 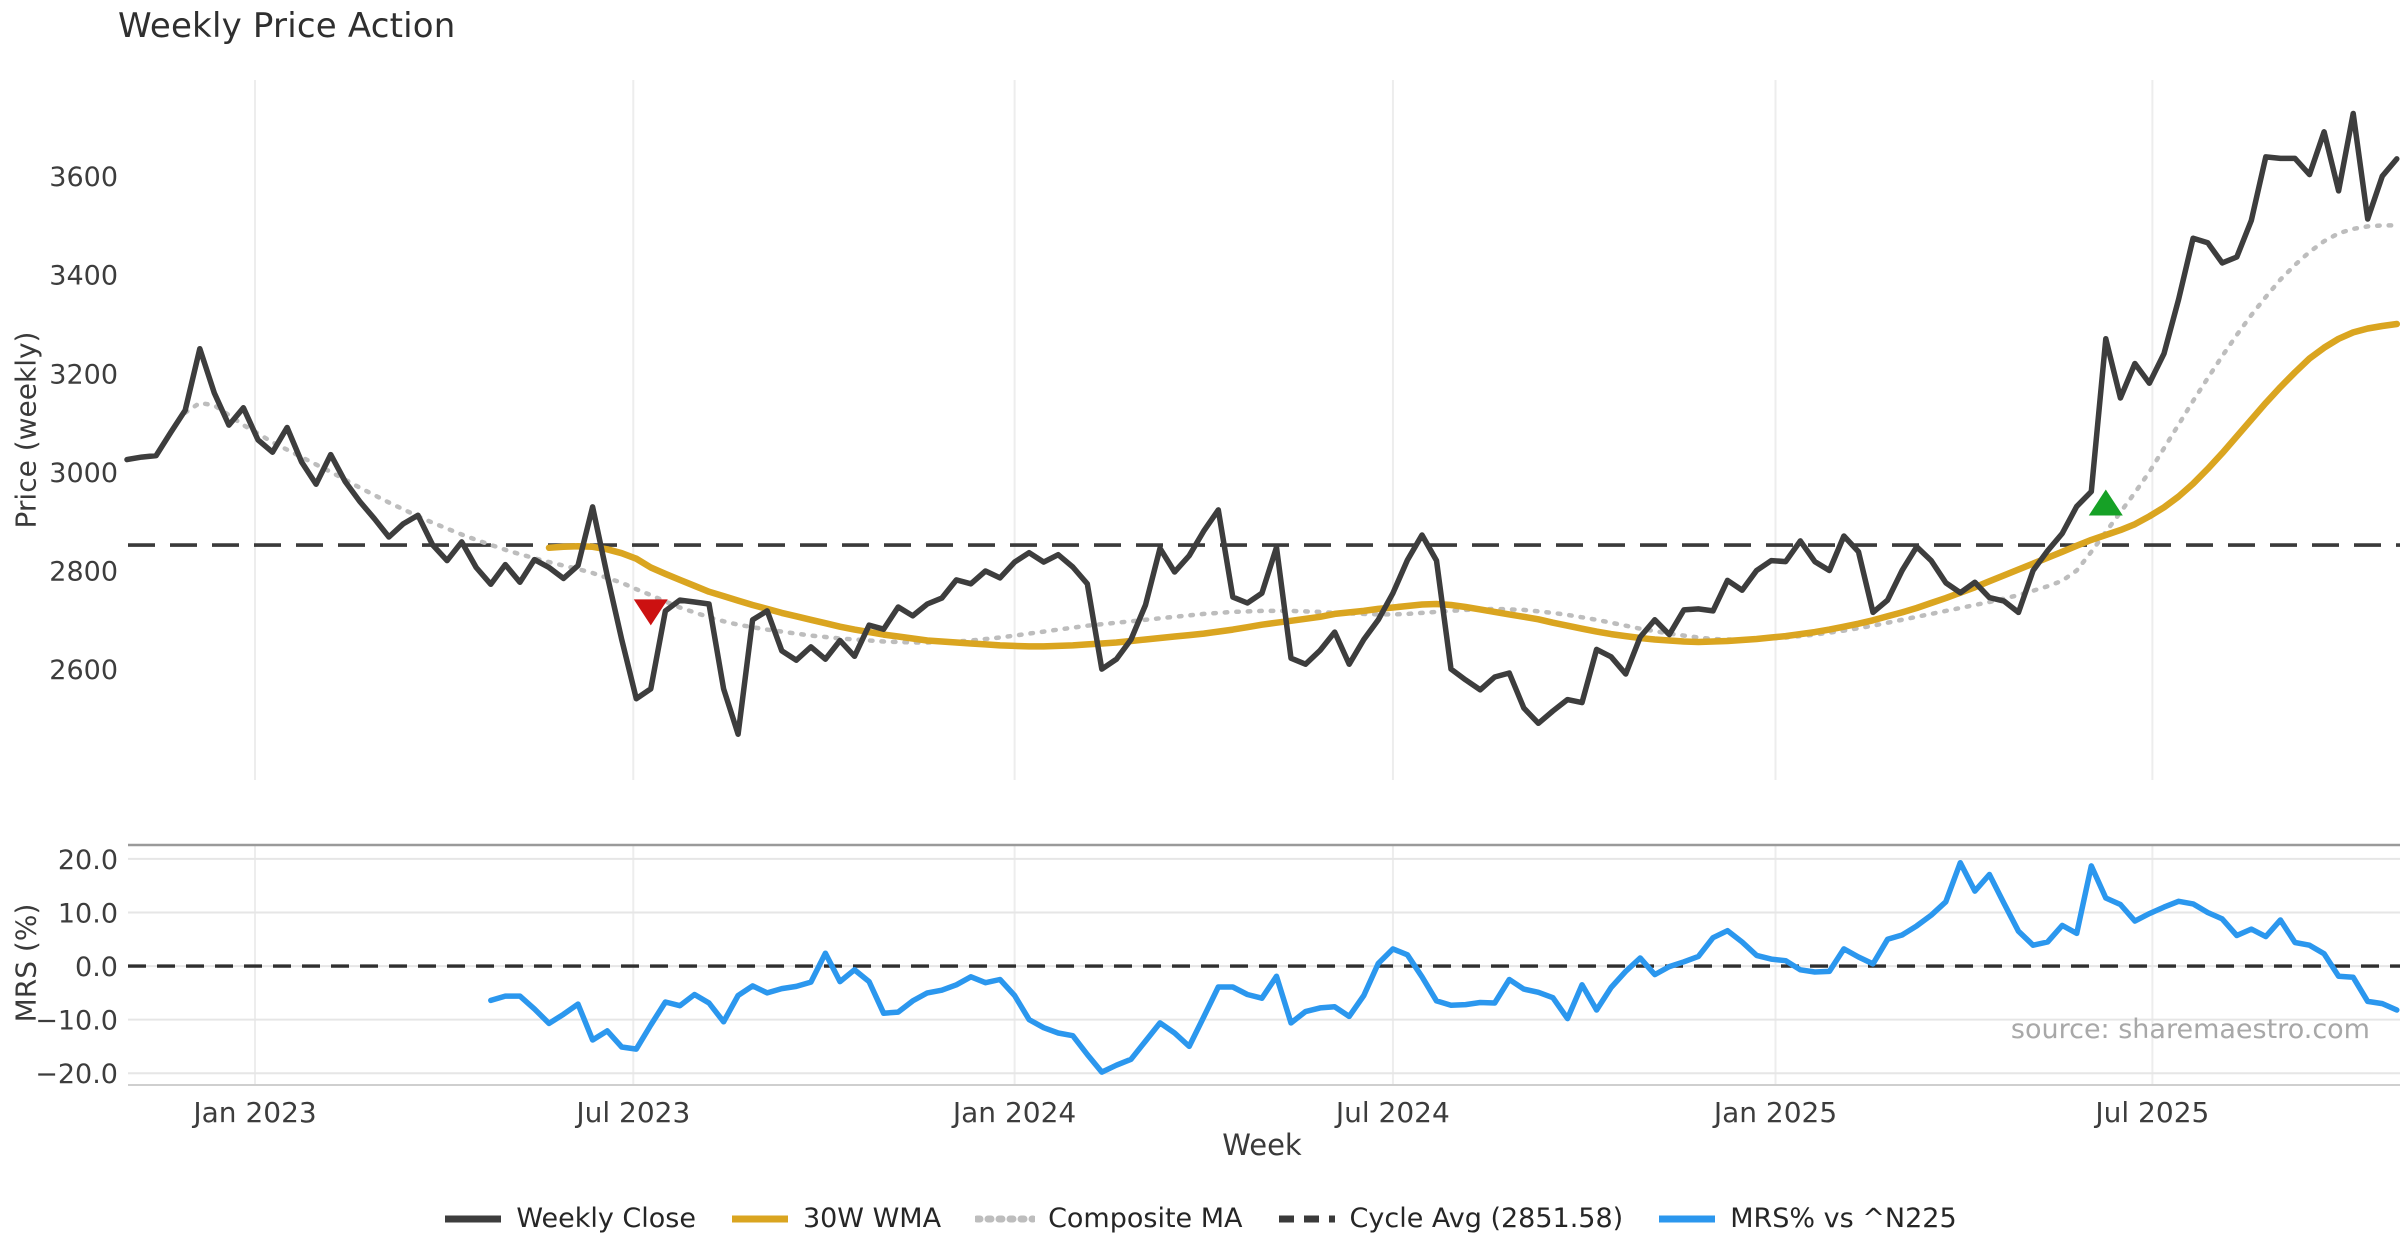 What do you see at coordinates (872, 1218) in the screenshot?
I see `legend-label: 30W WMA` at bounding box center [872, 1218].